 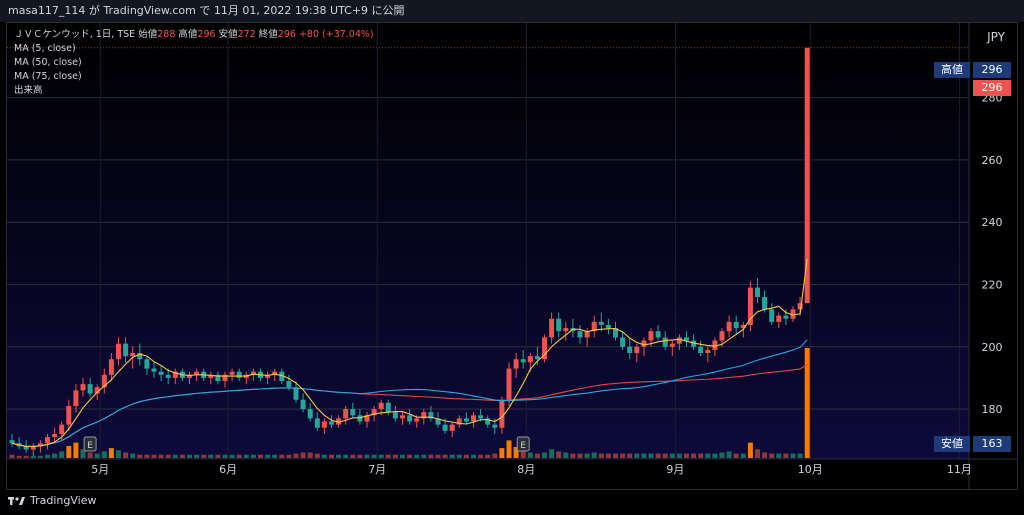 What do you see at coordinates (992, 70) in the screenshot?
I see `high-tag-value: 296` at bounding box center [992, 70].